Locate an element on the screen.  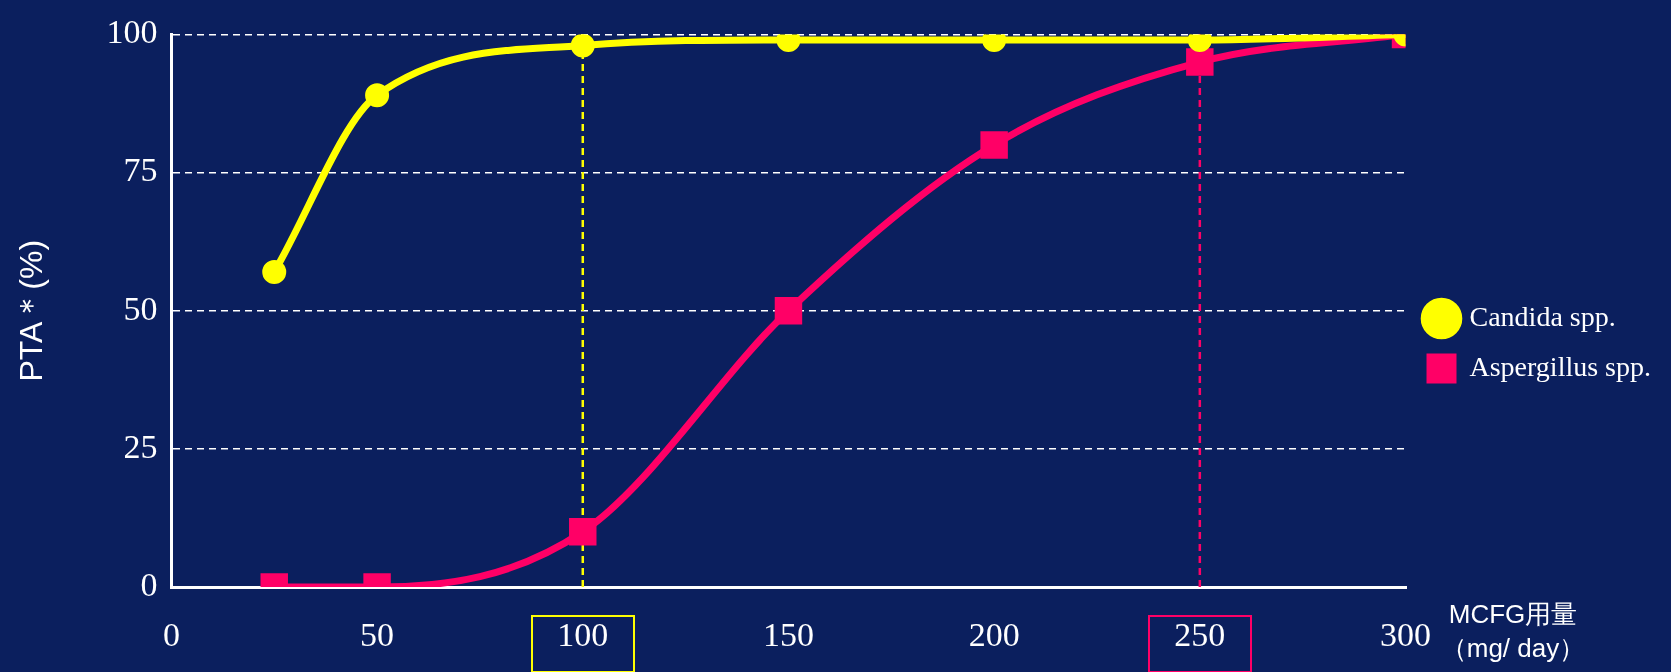
x-tick-label: 150 is located at coordinates (788, 635).